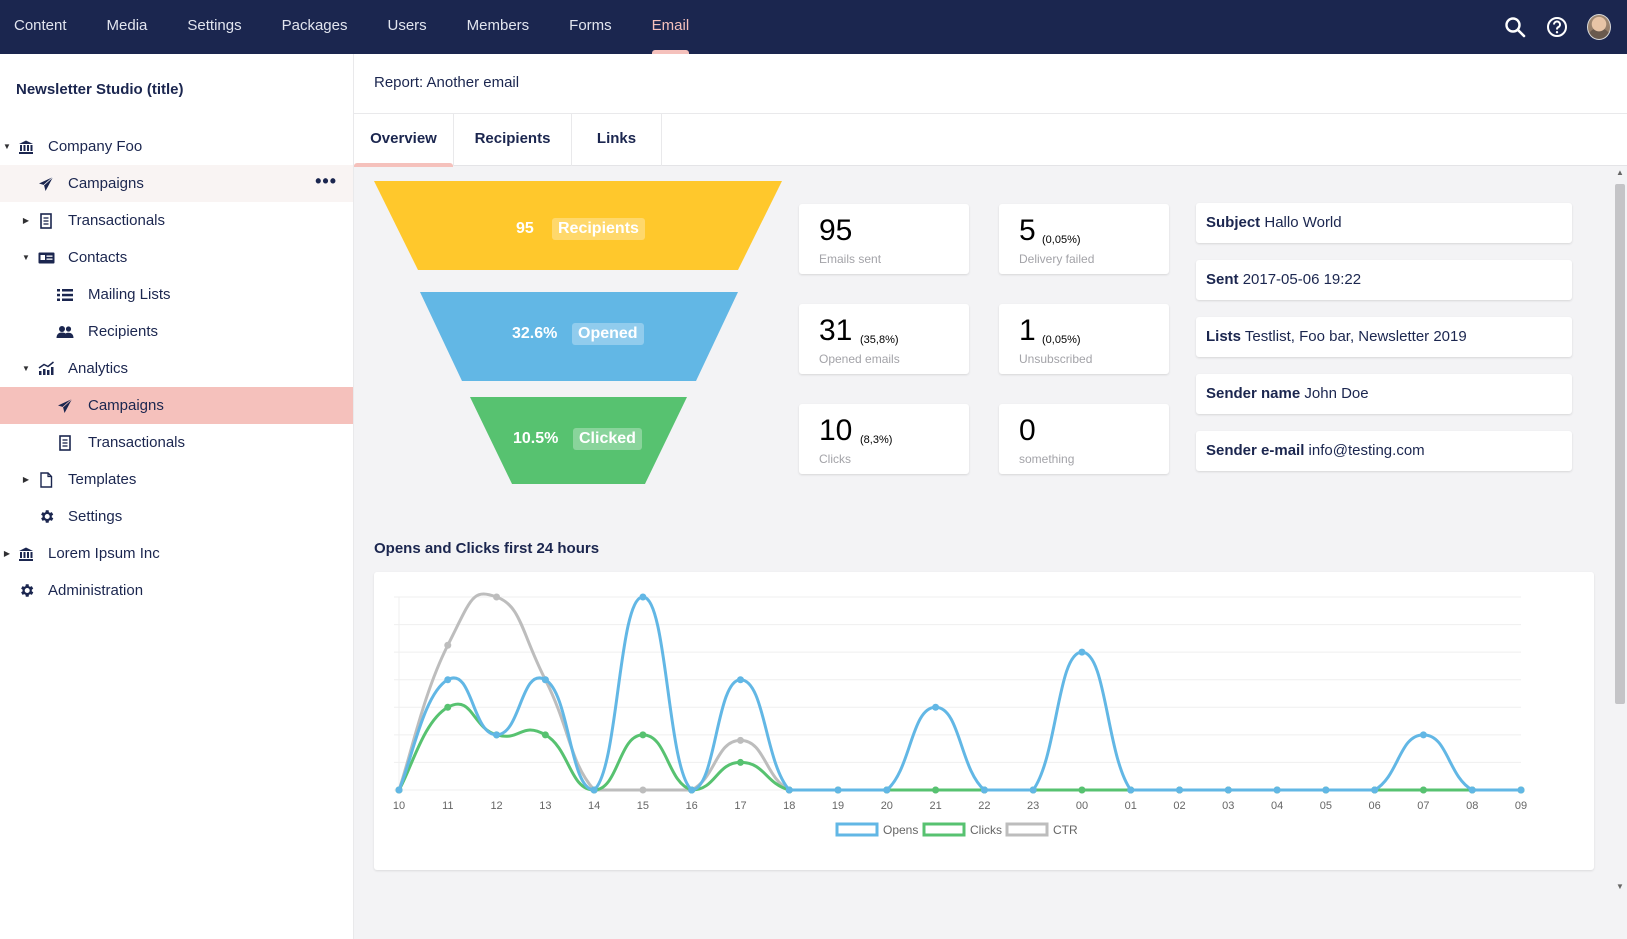 This screenshot has width=1627, height=939. Describe the element at coordinates (857, 829) in the screenshot. I see `legend-swatch-opens` at that location.